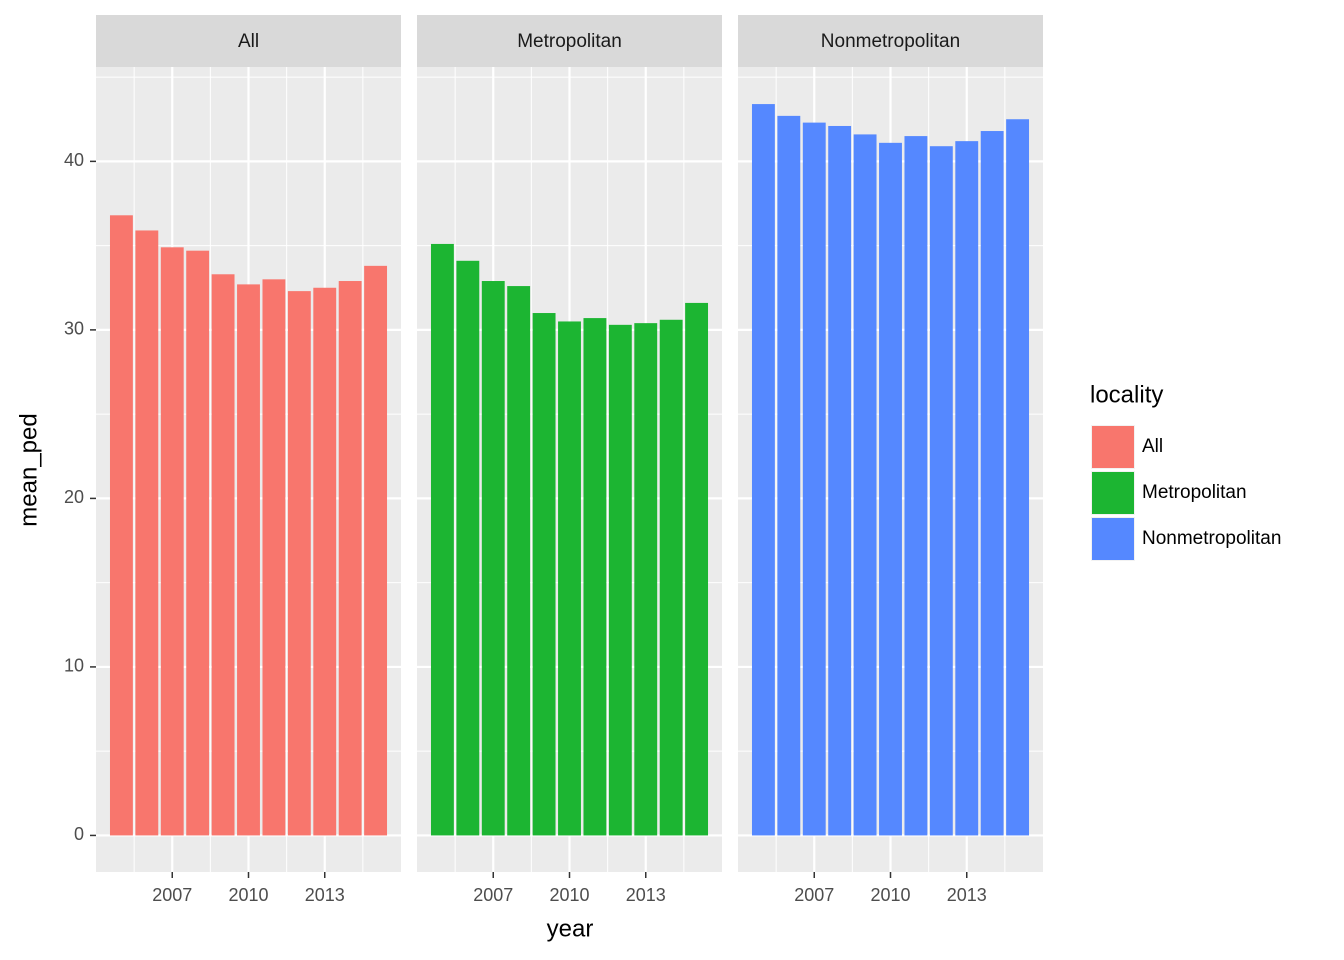 This screenshot has height=960, width=1344. I want to click on y-tick-label: 0, so click(79, 834).